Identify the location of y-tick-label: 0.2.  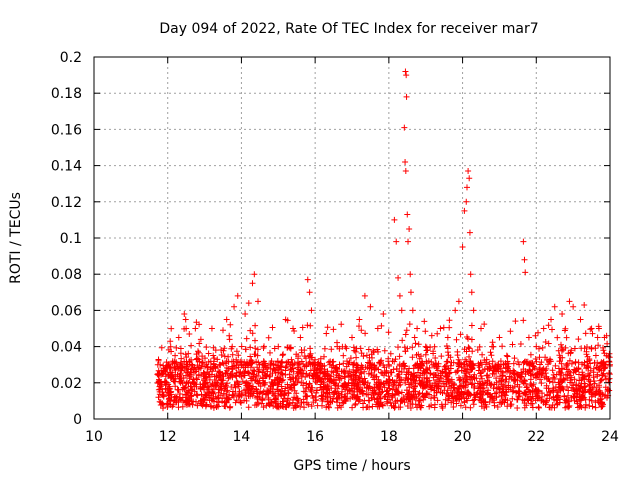
(71, 58).